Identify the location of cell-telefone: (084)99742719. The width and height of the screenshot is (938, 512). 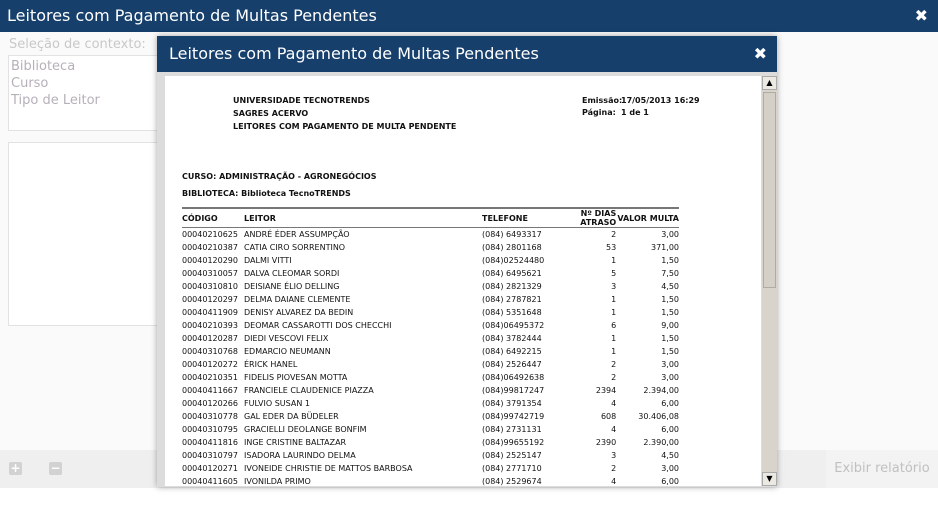
(513, 416).